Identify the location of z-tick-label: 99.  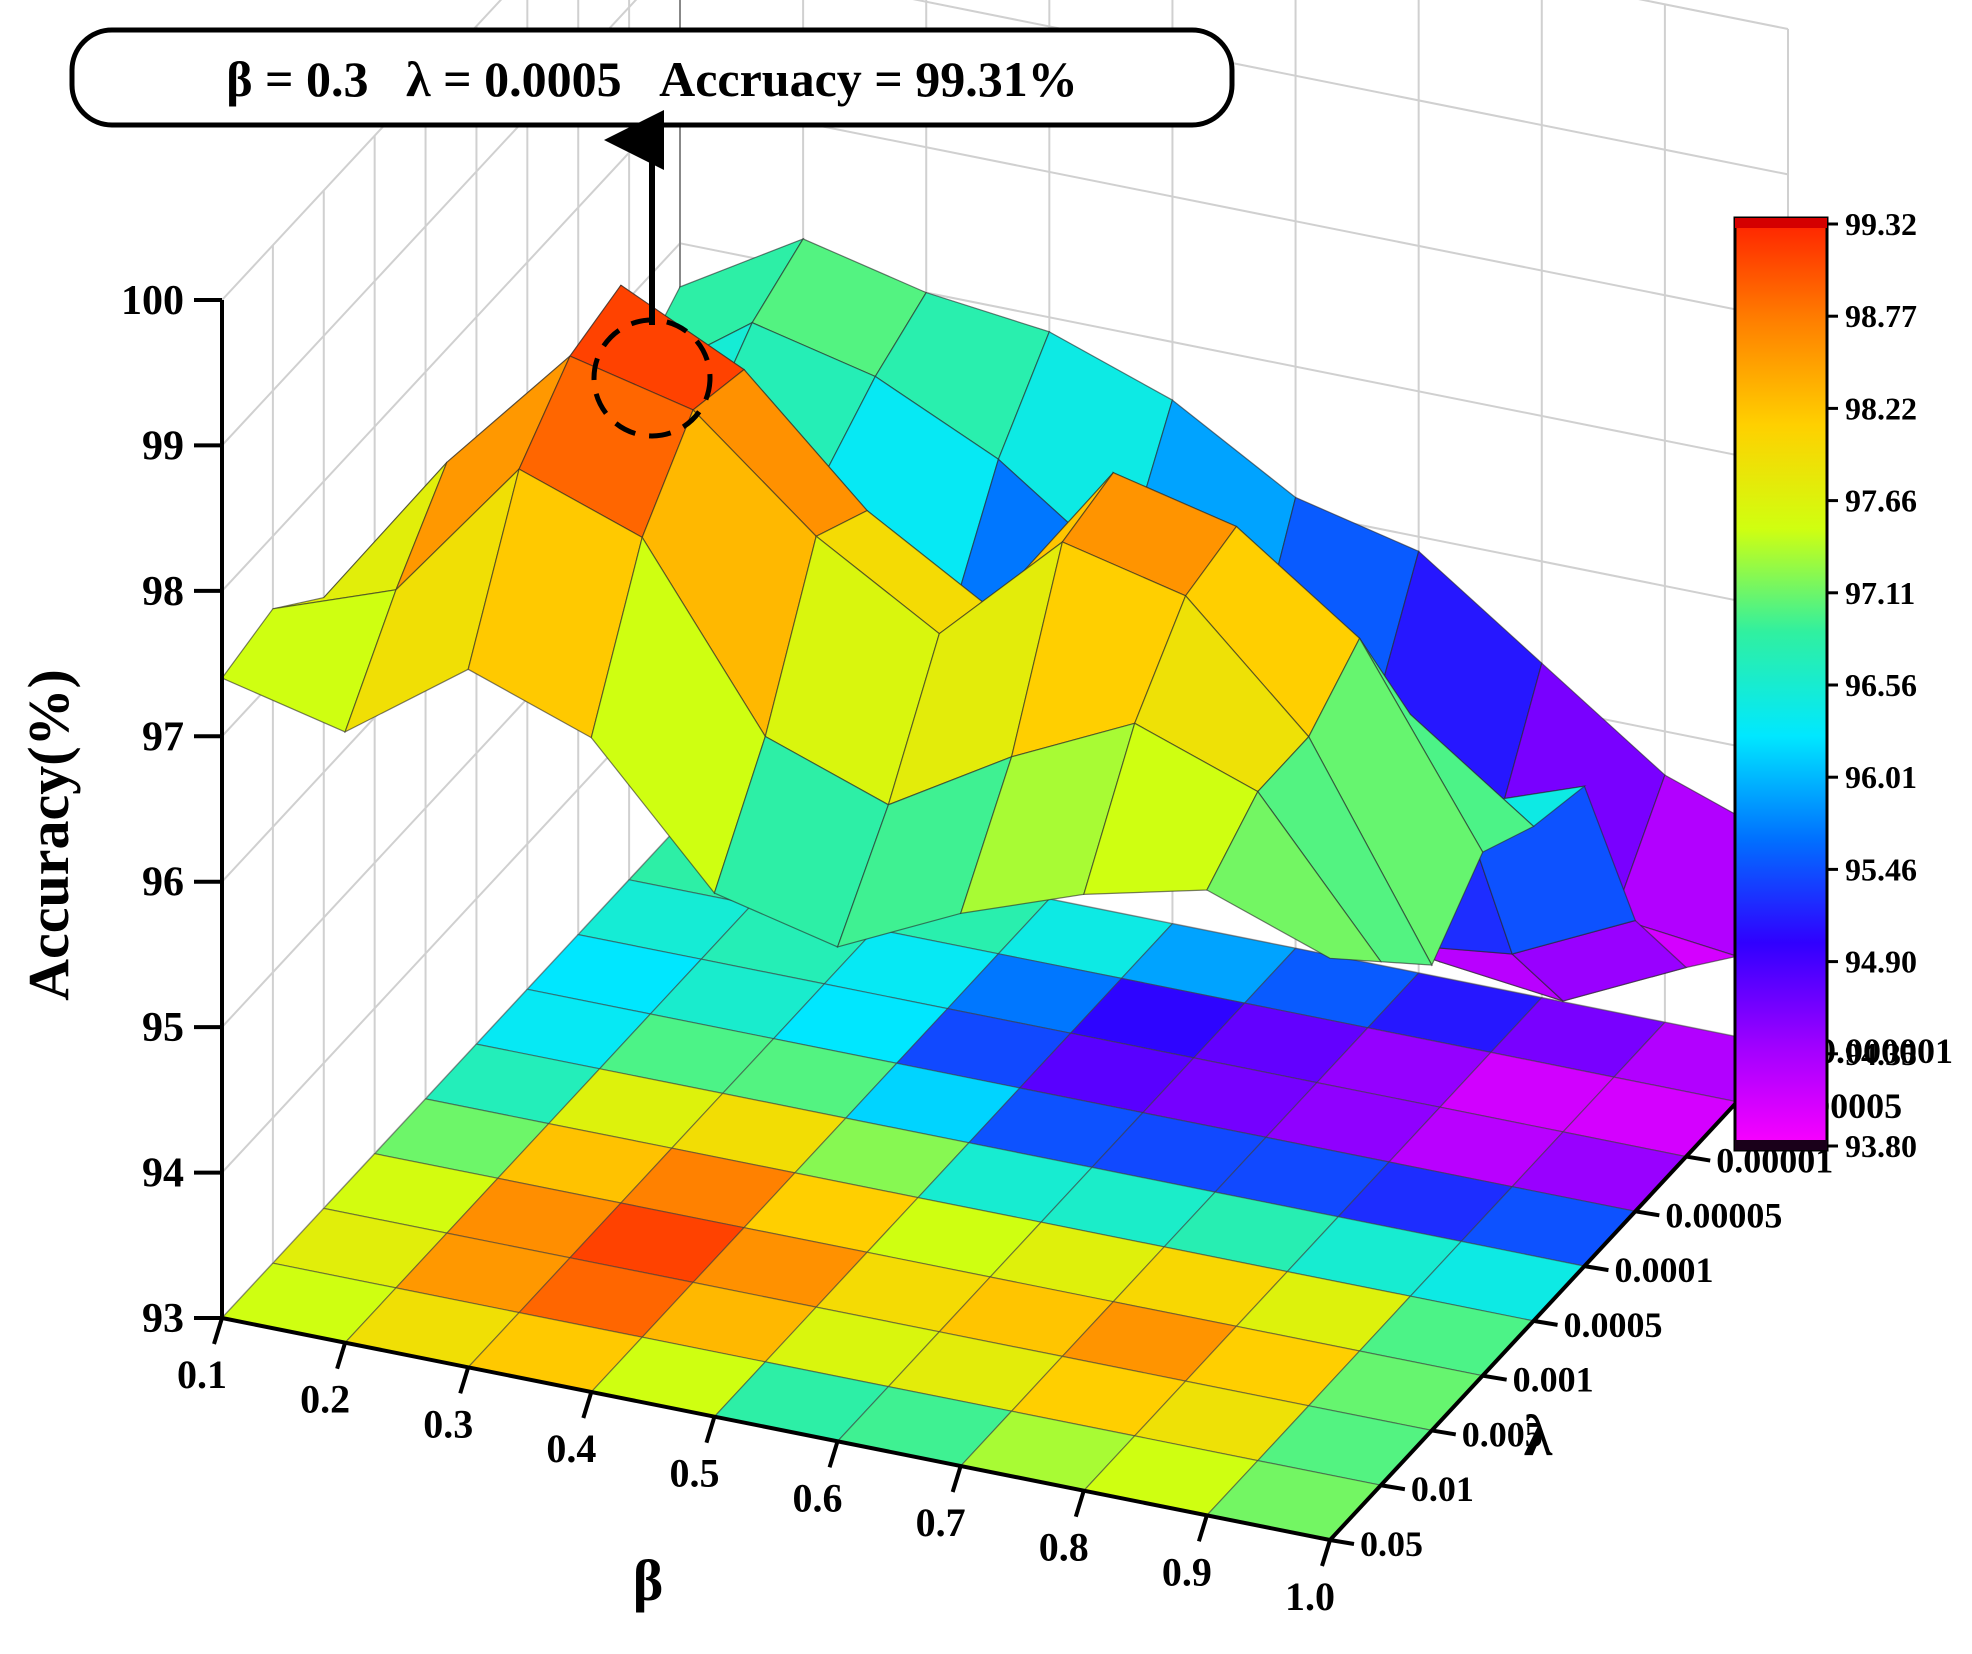
(163, 446).